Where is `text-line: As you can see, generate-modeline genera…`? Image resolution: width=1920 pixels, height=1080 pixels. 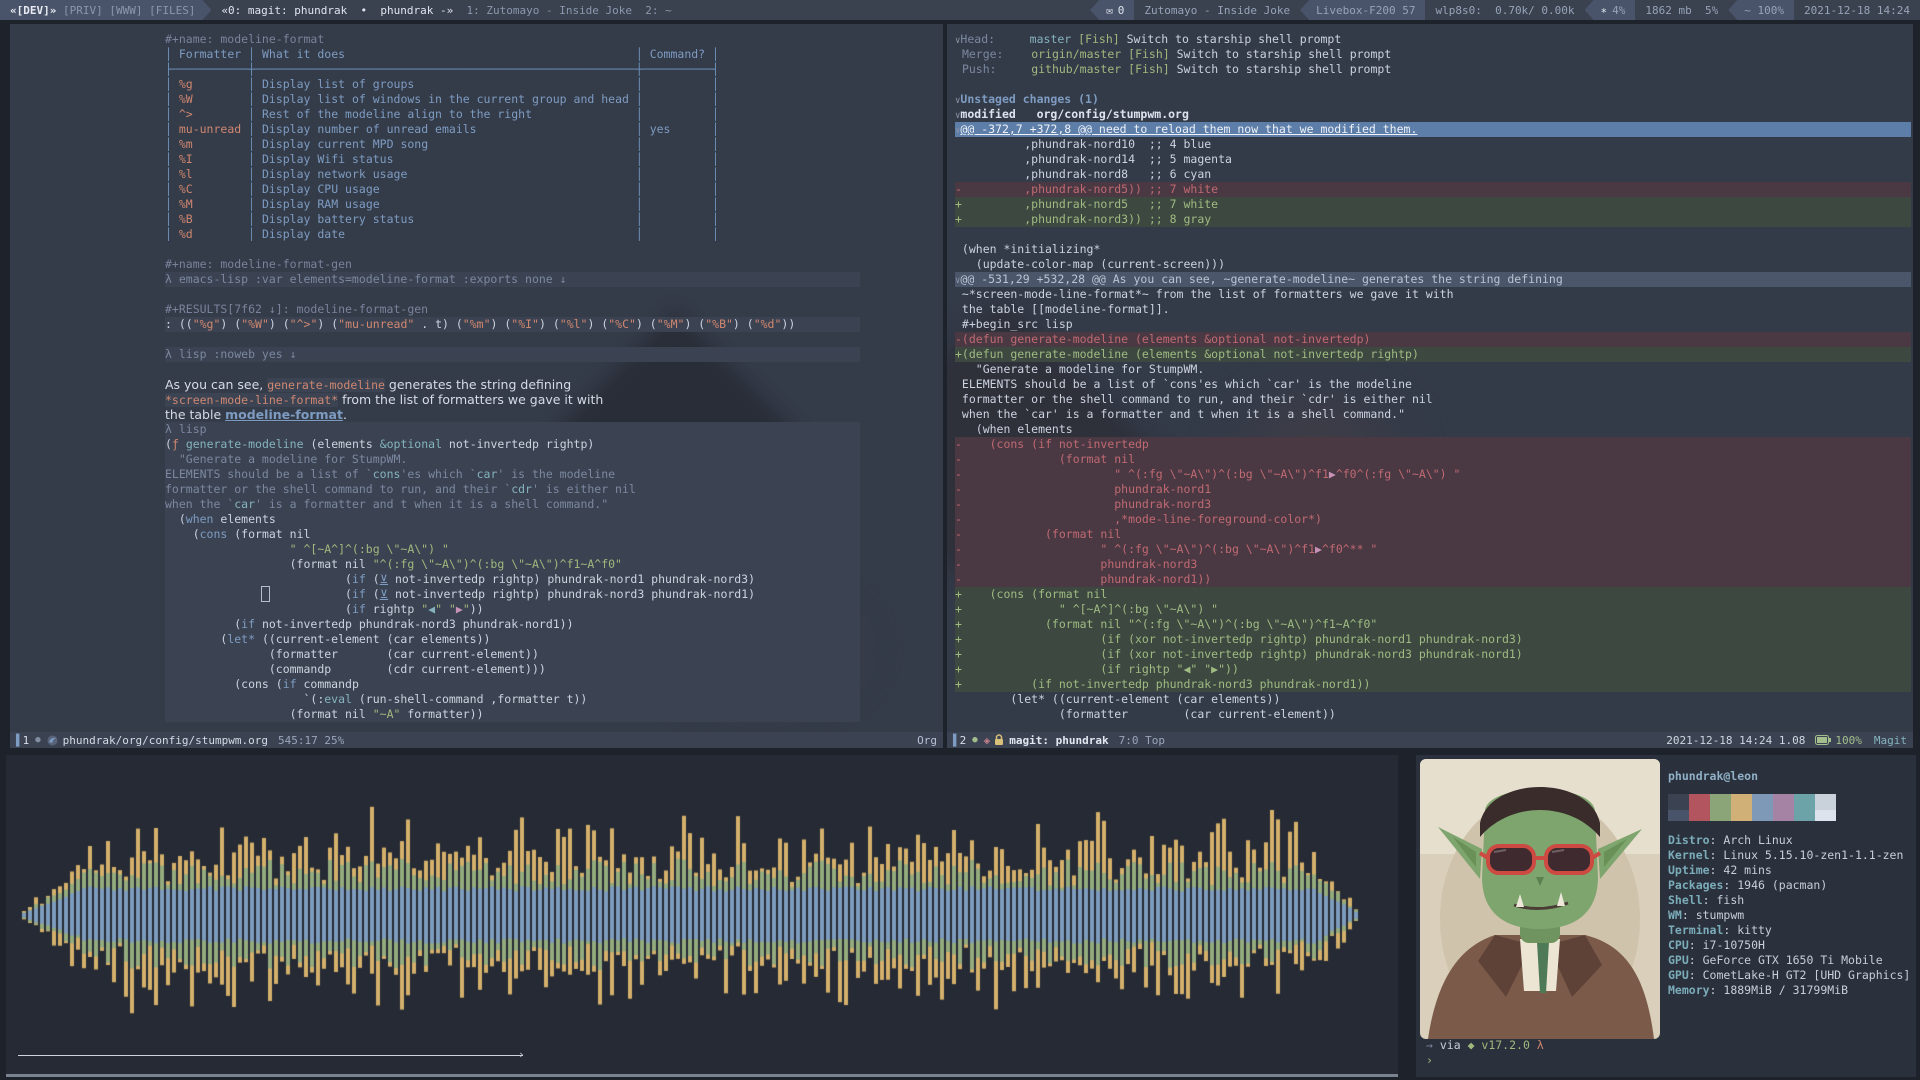
text-line: As you can see, generate-modeline genera… is located at coordinates (368, 384).